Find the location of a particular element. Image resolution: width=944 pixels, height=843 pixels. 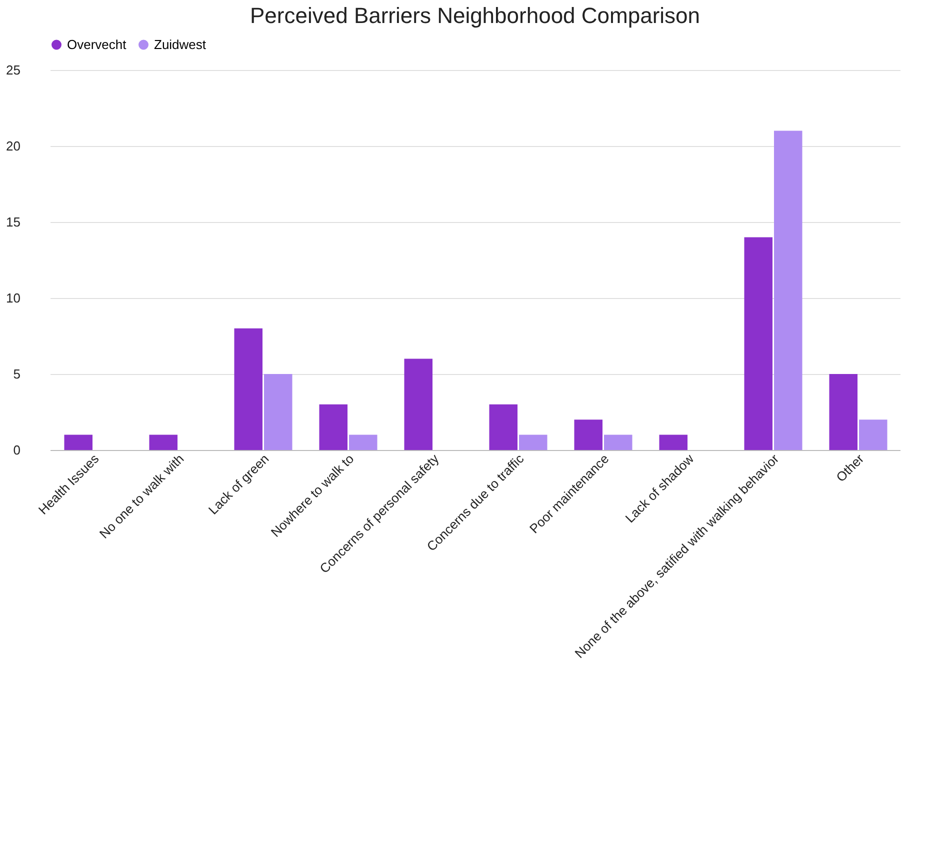

chart-title: Perceived Barriers Neighborhood Comparison is located at coordinates (475, 15).